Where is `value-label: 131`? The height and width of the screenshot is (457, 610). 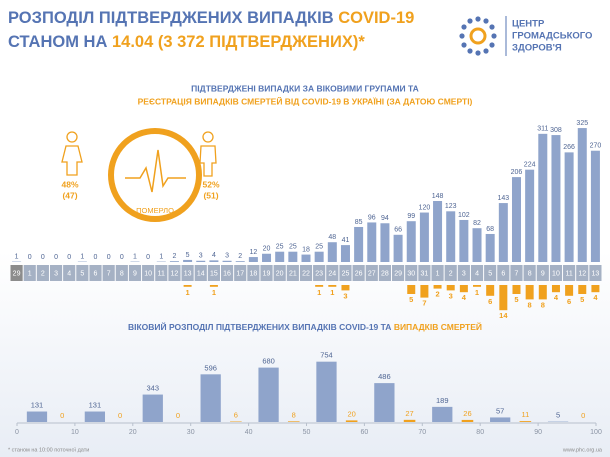 value-label: 131 is located at coordinates (95, 405).